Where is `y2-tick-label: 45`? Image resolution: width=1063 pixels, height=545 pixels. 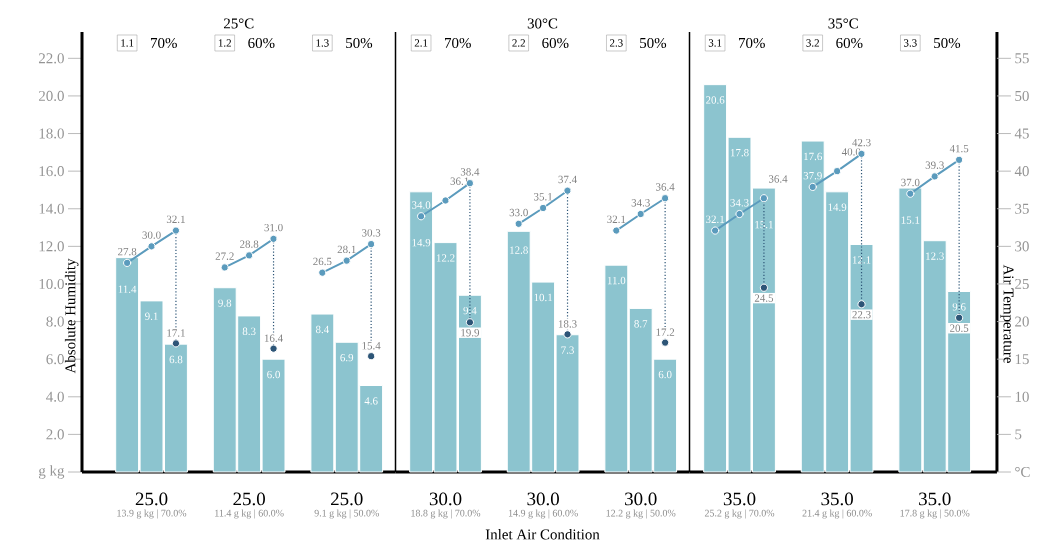
y2-tick-label: 45 is located at coordinates (1021, 133).